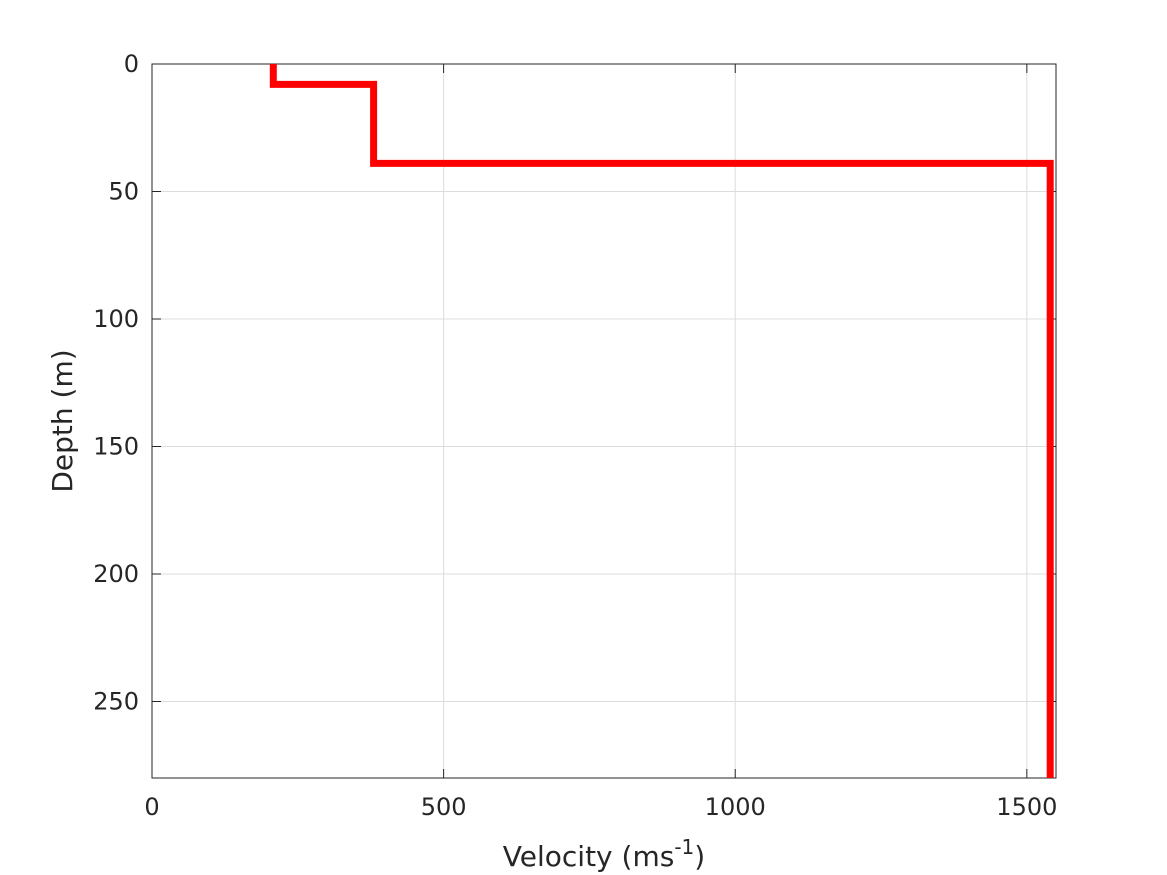 The height and width of the screenshot is (875, 1167). What do you see at coordinates (123, 192) in the screenshot?
I see `y-tick-label: 50` at bounding box center [123, 192].